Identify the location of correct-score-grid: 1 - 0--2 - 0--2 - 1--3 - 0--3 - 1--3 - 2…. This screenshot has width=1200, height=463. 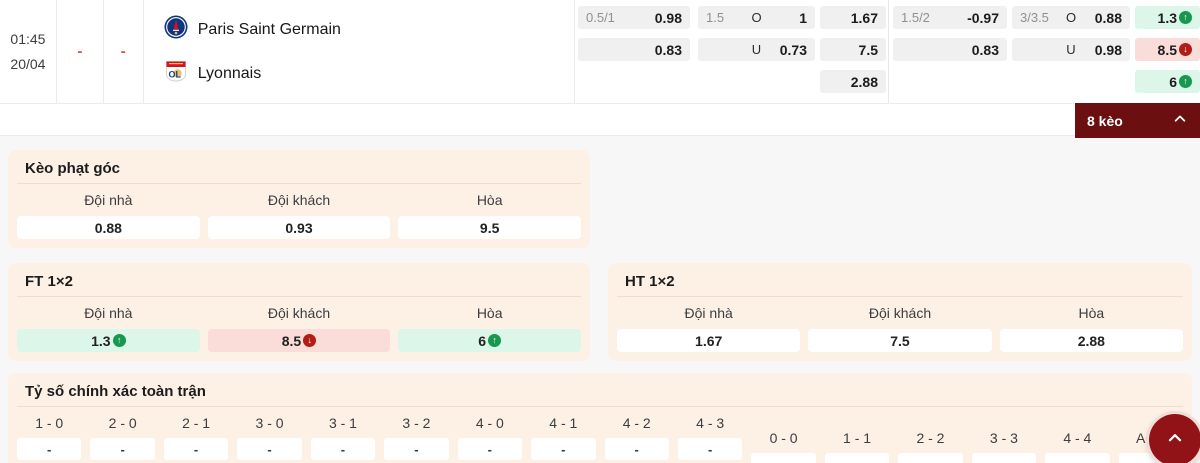
(600, 439).